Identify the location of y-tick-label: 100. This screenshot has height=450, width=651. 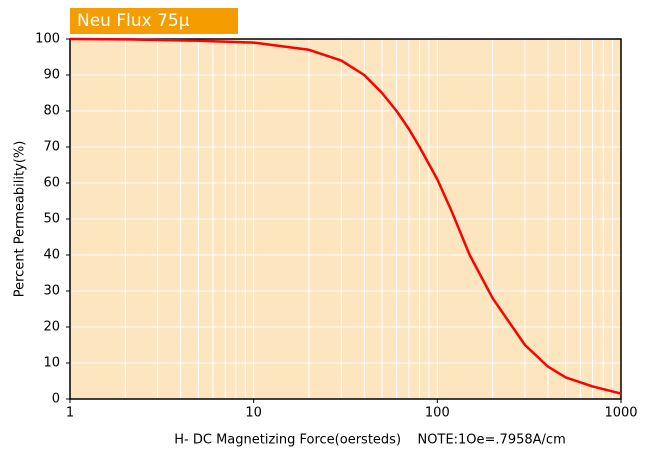
(47, 39).